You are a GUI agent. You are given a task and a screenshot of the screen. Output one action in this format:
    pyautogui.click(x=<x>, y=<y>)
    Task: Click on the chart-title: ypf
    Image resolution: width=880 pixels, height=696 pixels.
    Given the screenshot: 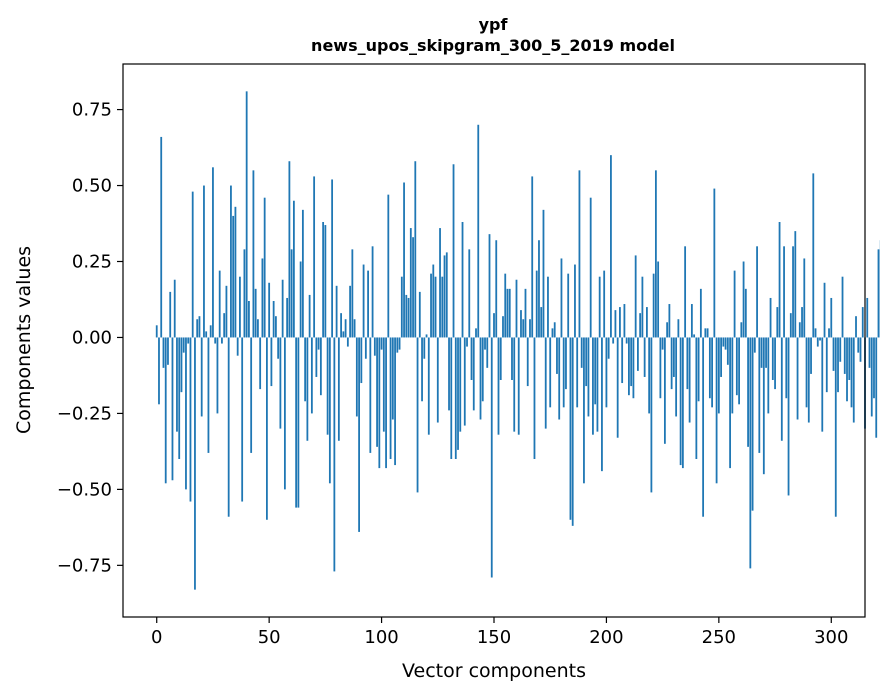 What is the action you would take?
    pyautogui.click(x=494, y=24)
    